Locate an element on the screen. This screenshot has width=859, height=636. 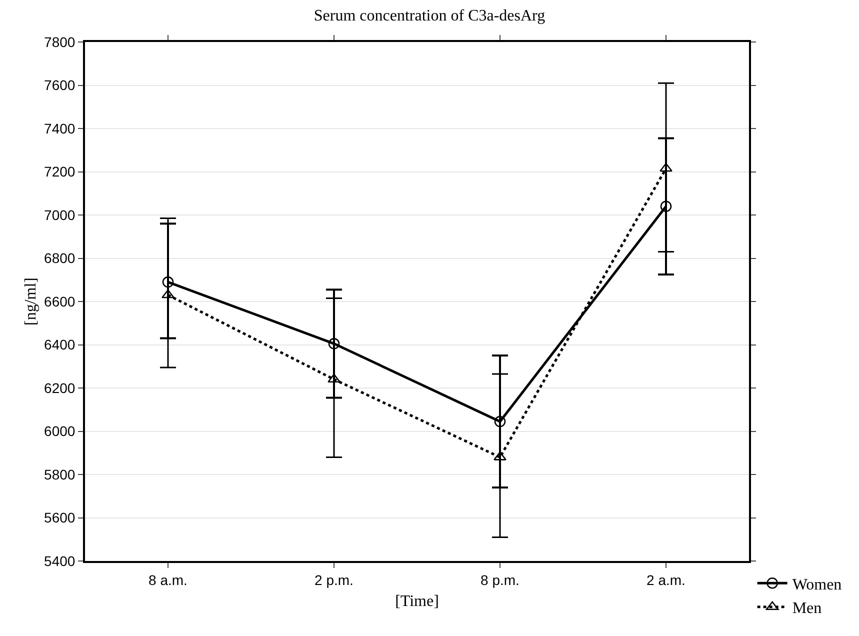
y-tick-label: 6600 is located at coordinates (60, 301).